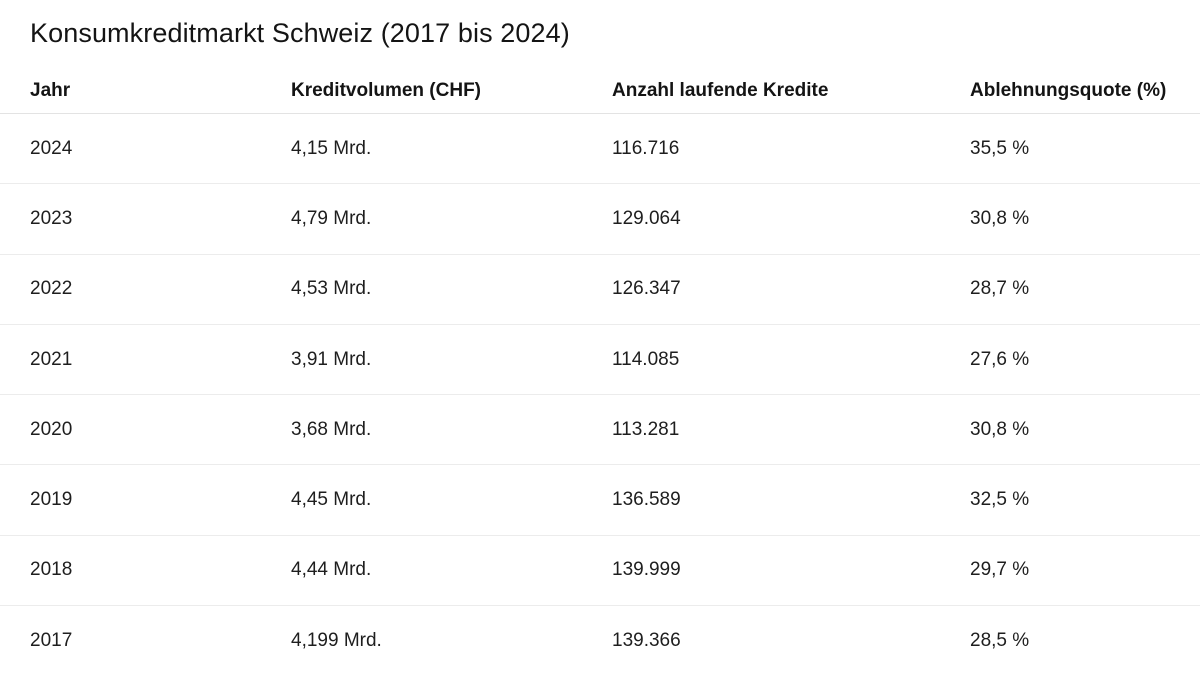 The width and height of the screenshot is (1200, 676). I want to click on column-header-jahr: Jahr, so click(50, 90).